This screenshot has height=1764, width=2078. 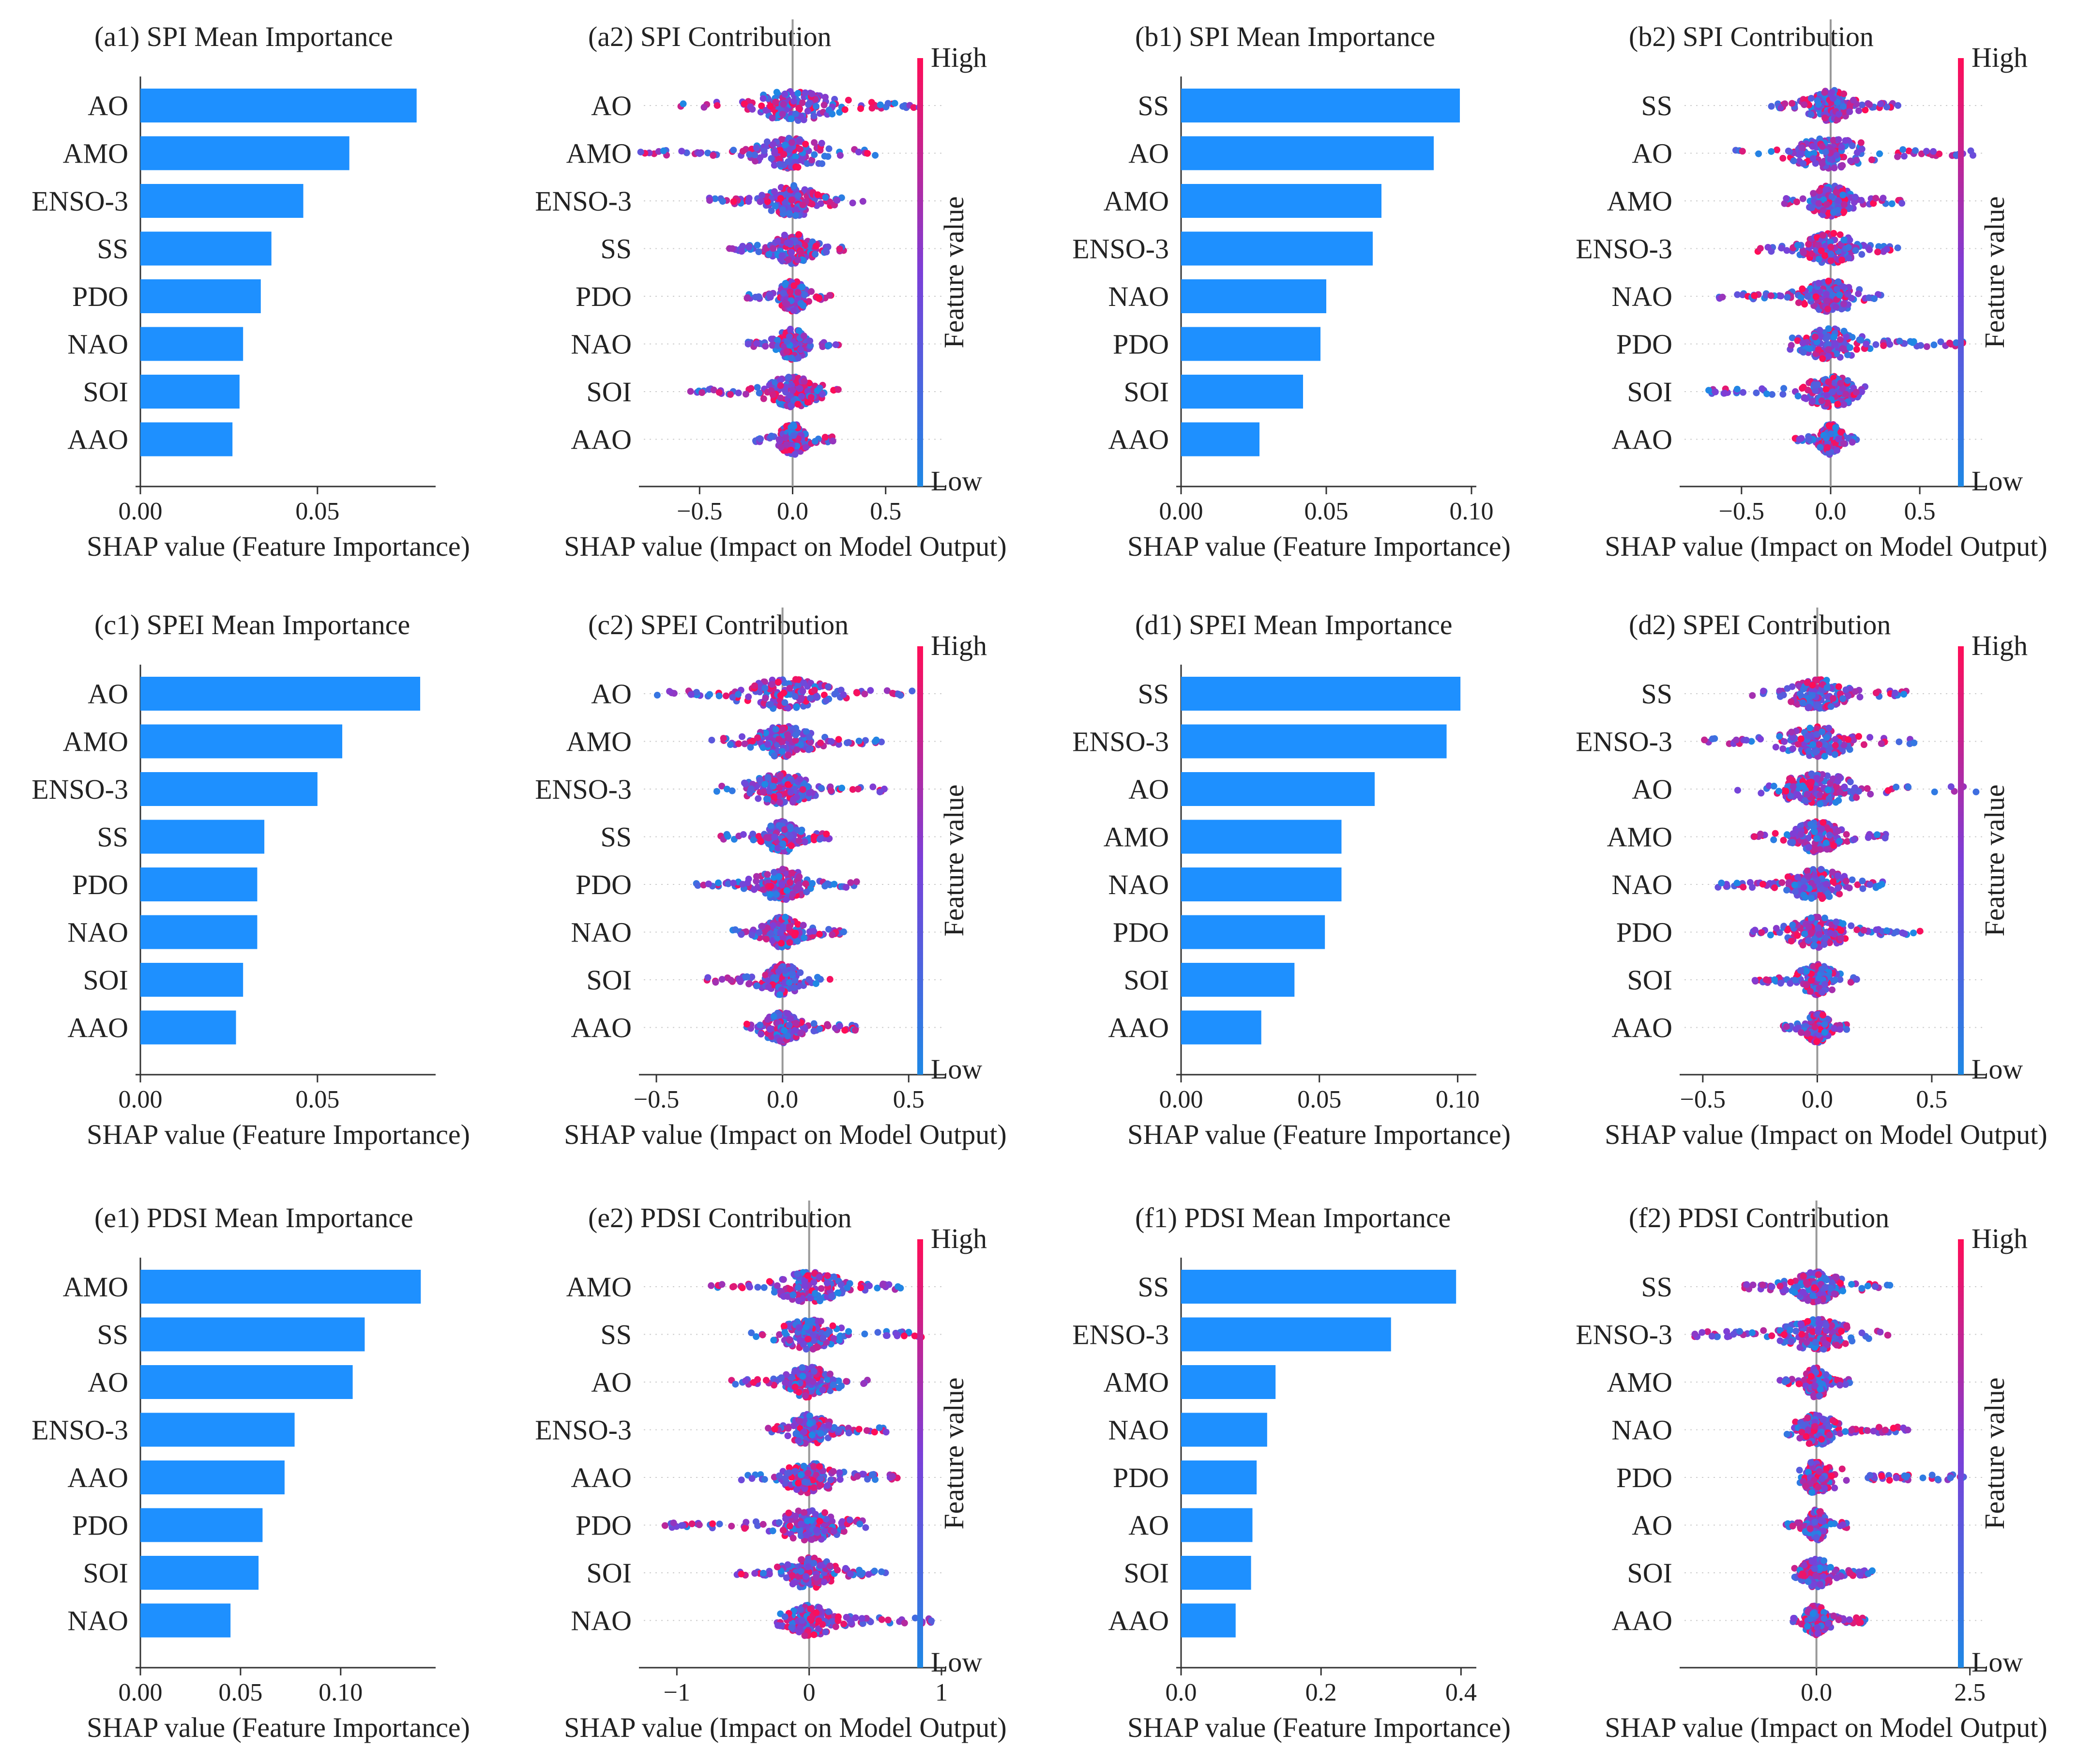 I want to click on feature-label-soi: SOI, so click(x=1146, y=392).